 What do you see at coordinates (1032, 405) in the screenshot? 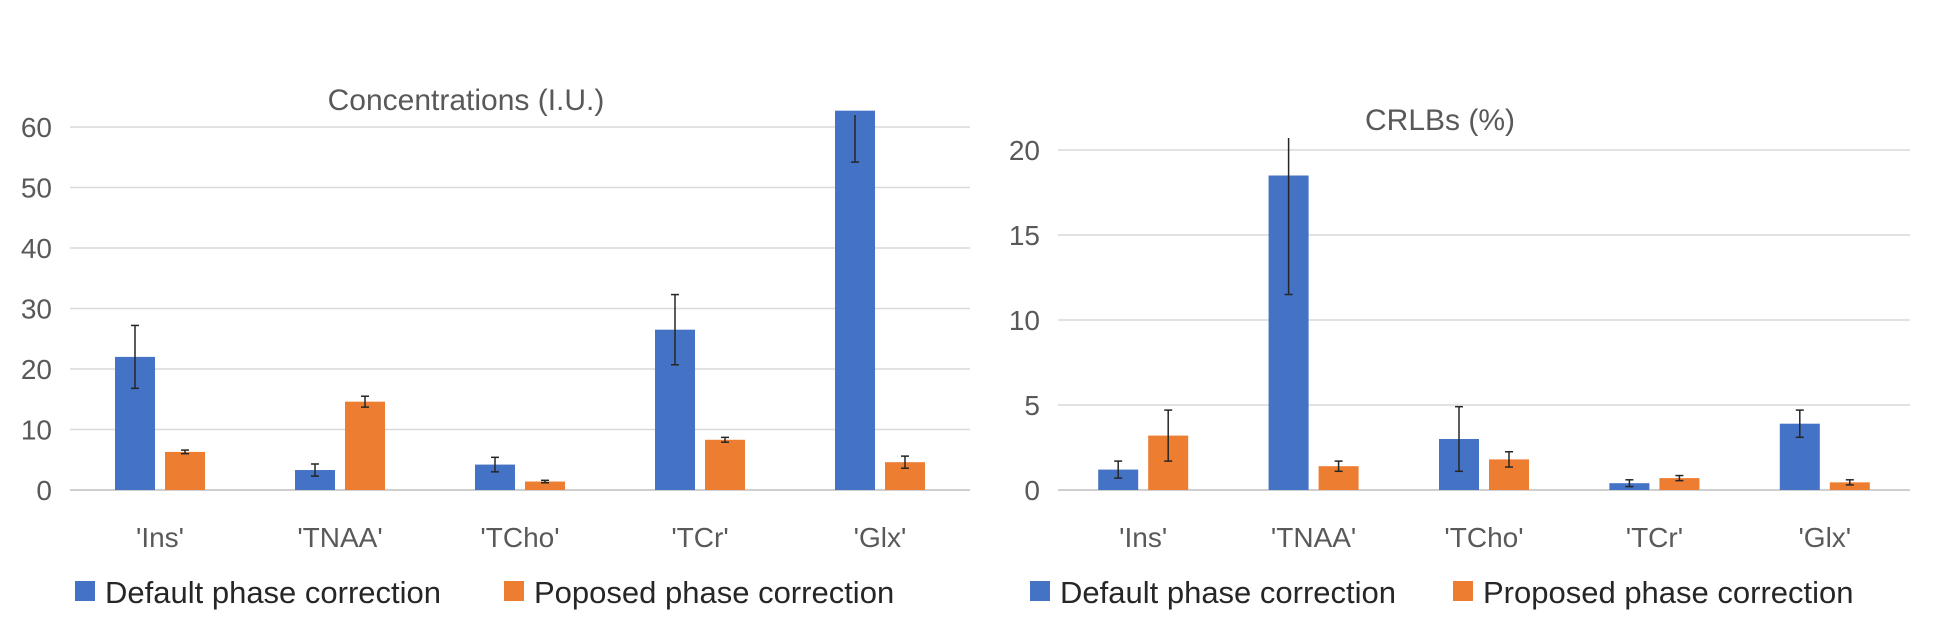
I see `y-tick-label: 5` at bounding box center [1032, 405].